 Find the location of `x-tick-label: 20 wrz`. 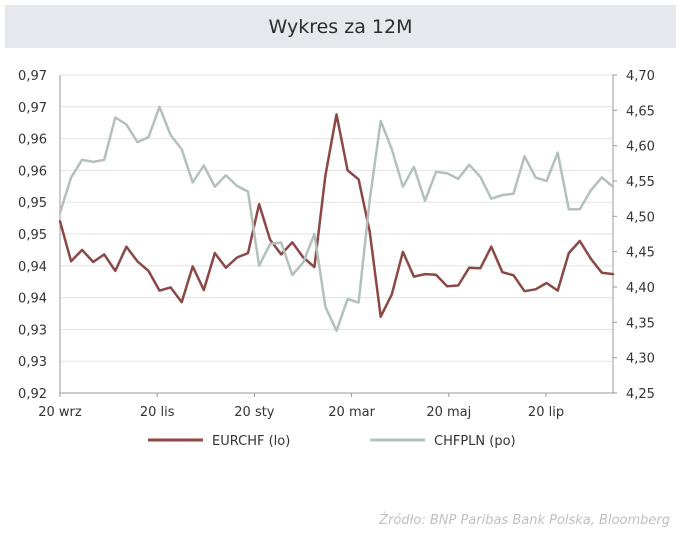

x-tick-label: 20 wrz is located at coordinates (60, 412).